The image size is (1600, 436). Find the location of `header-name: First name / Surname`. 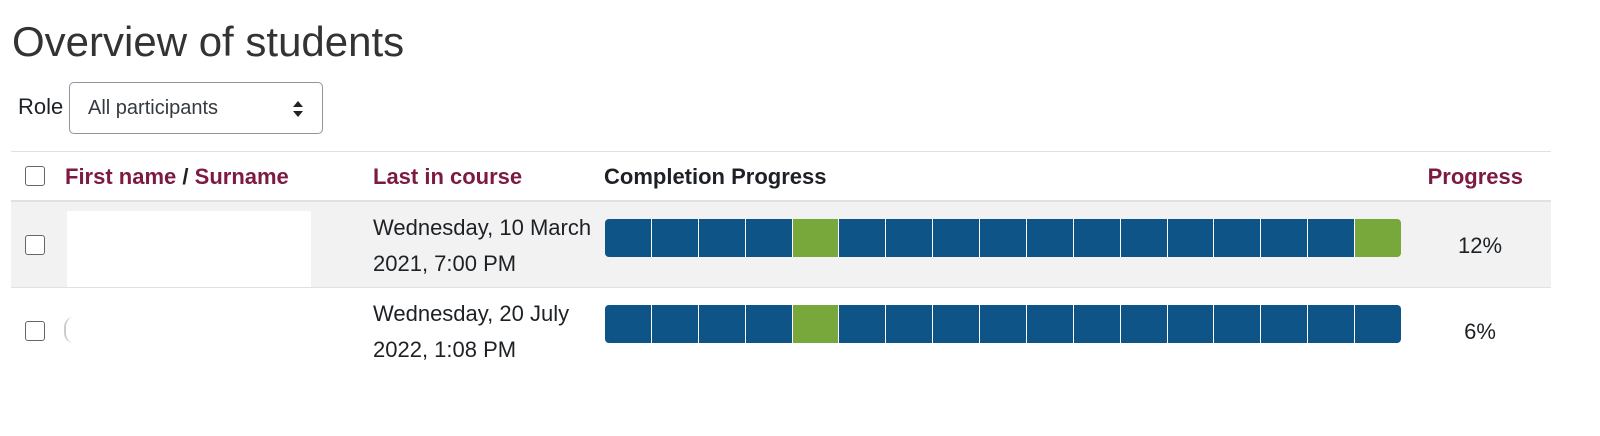

header-name: First name / Surname is located at coordinates (177, 177).